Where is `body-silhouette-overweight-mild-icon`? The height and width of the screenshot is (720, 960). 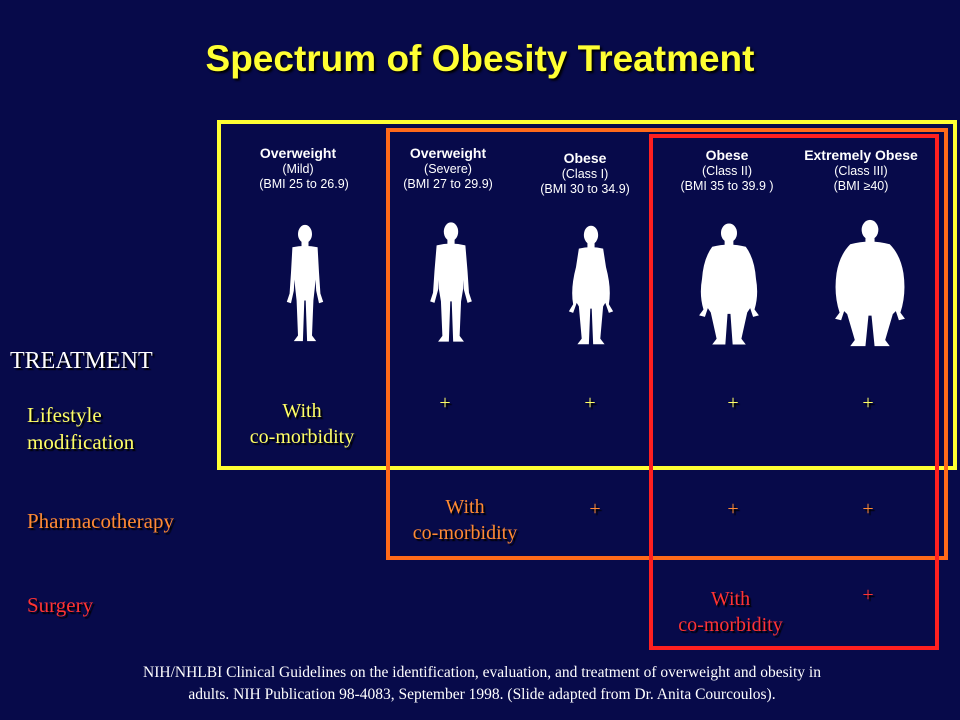 body-silhouette-overweight-mild-icon is located at coordinates (305, 283).